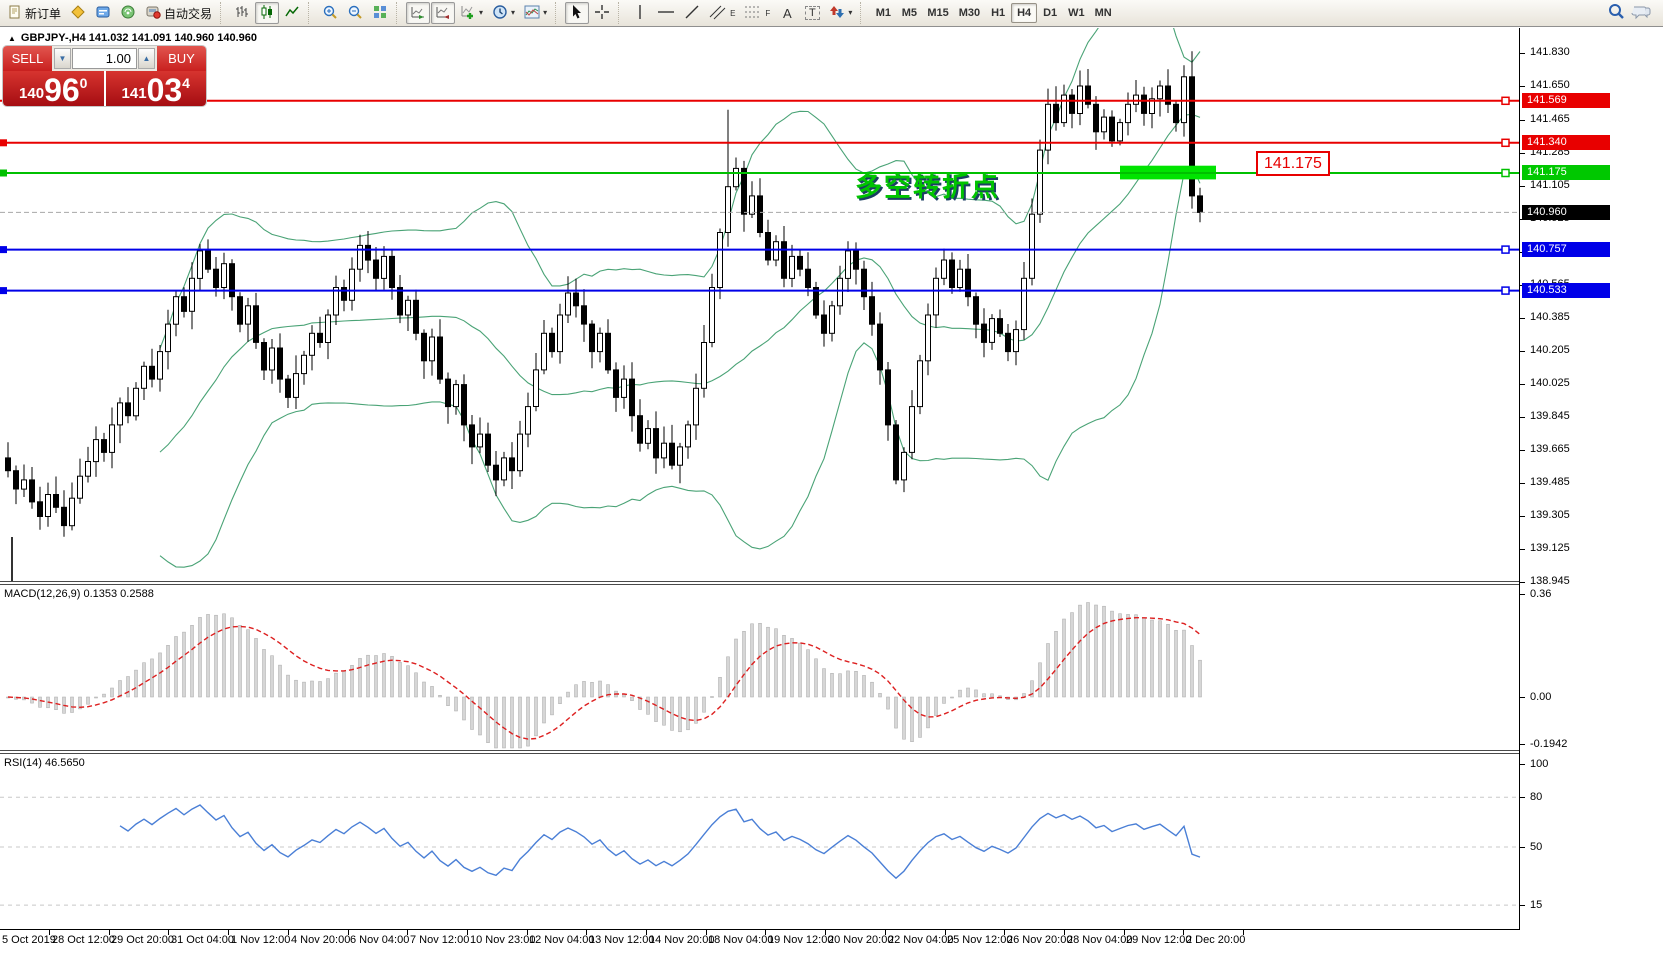  What do you see at coordinates (1566, 249) in the screenshot?
I see `price-line-tag: 140.757` at bounding box center [1566, 249].